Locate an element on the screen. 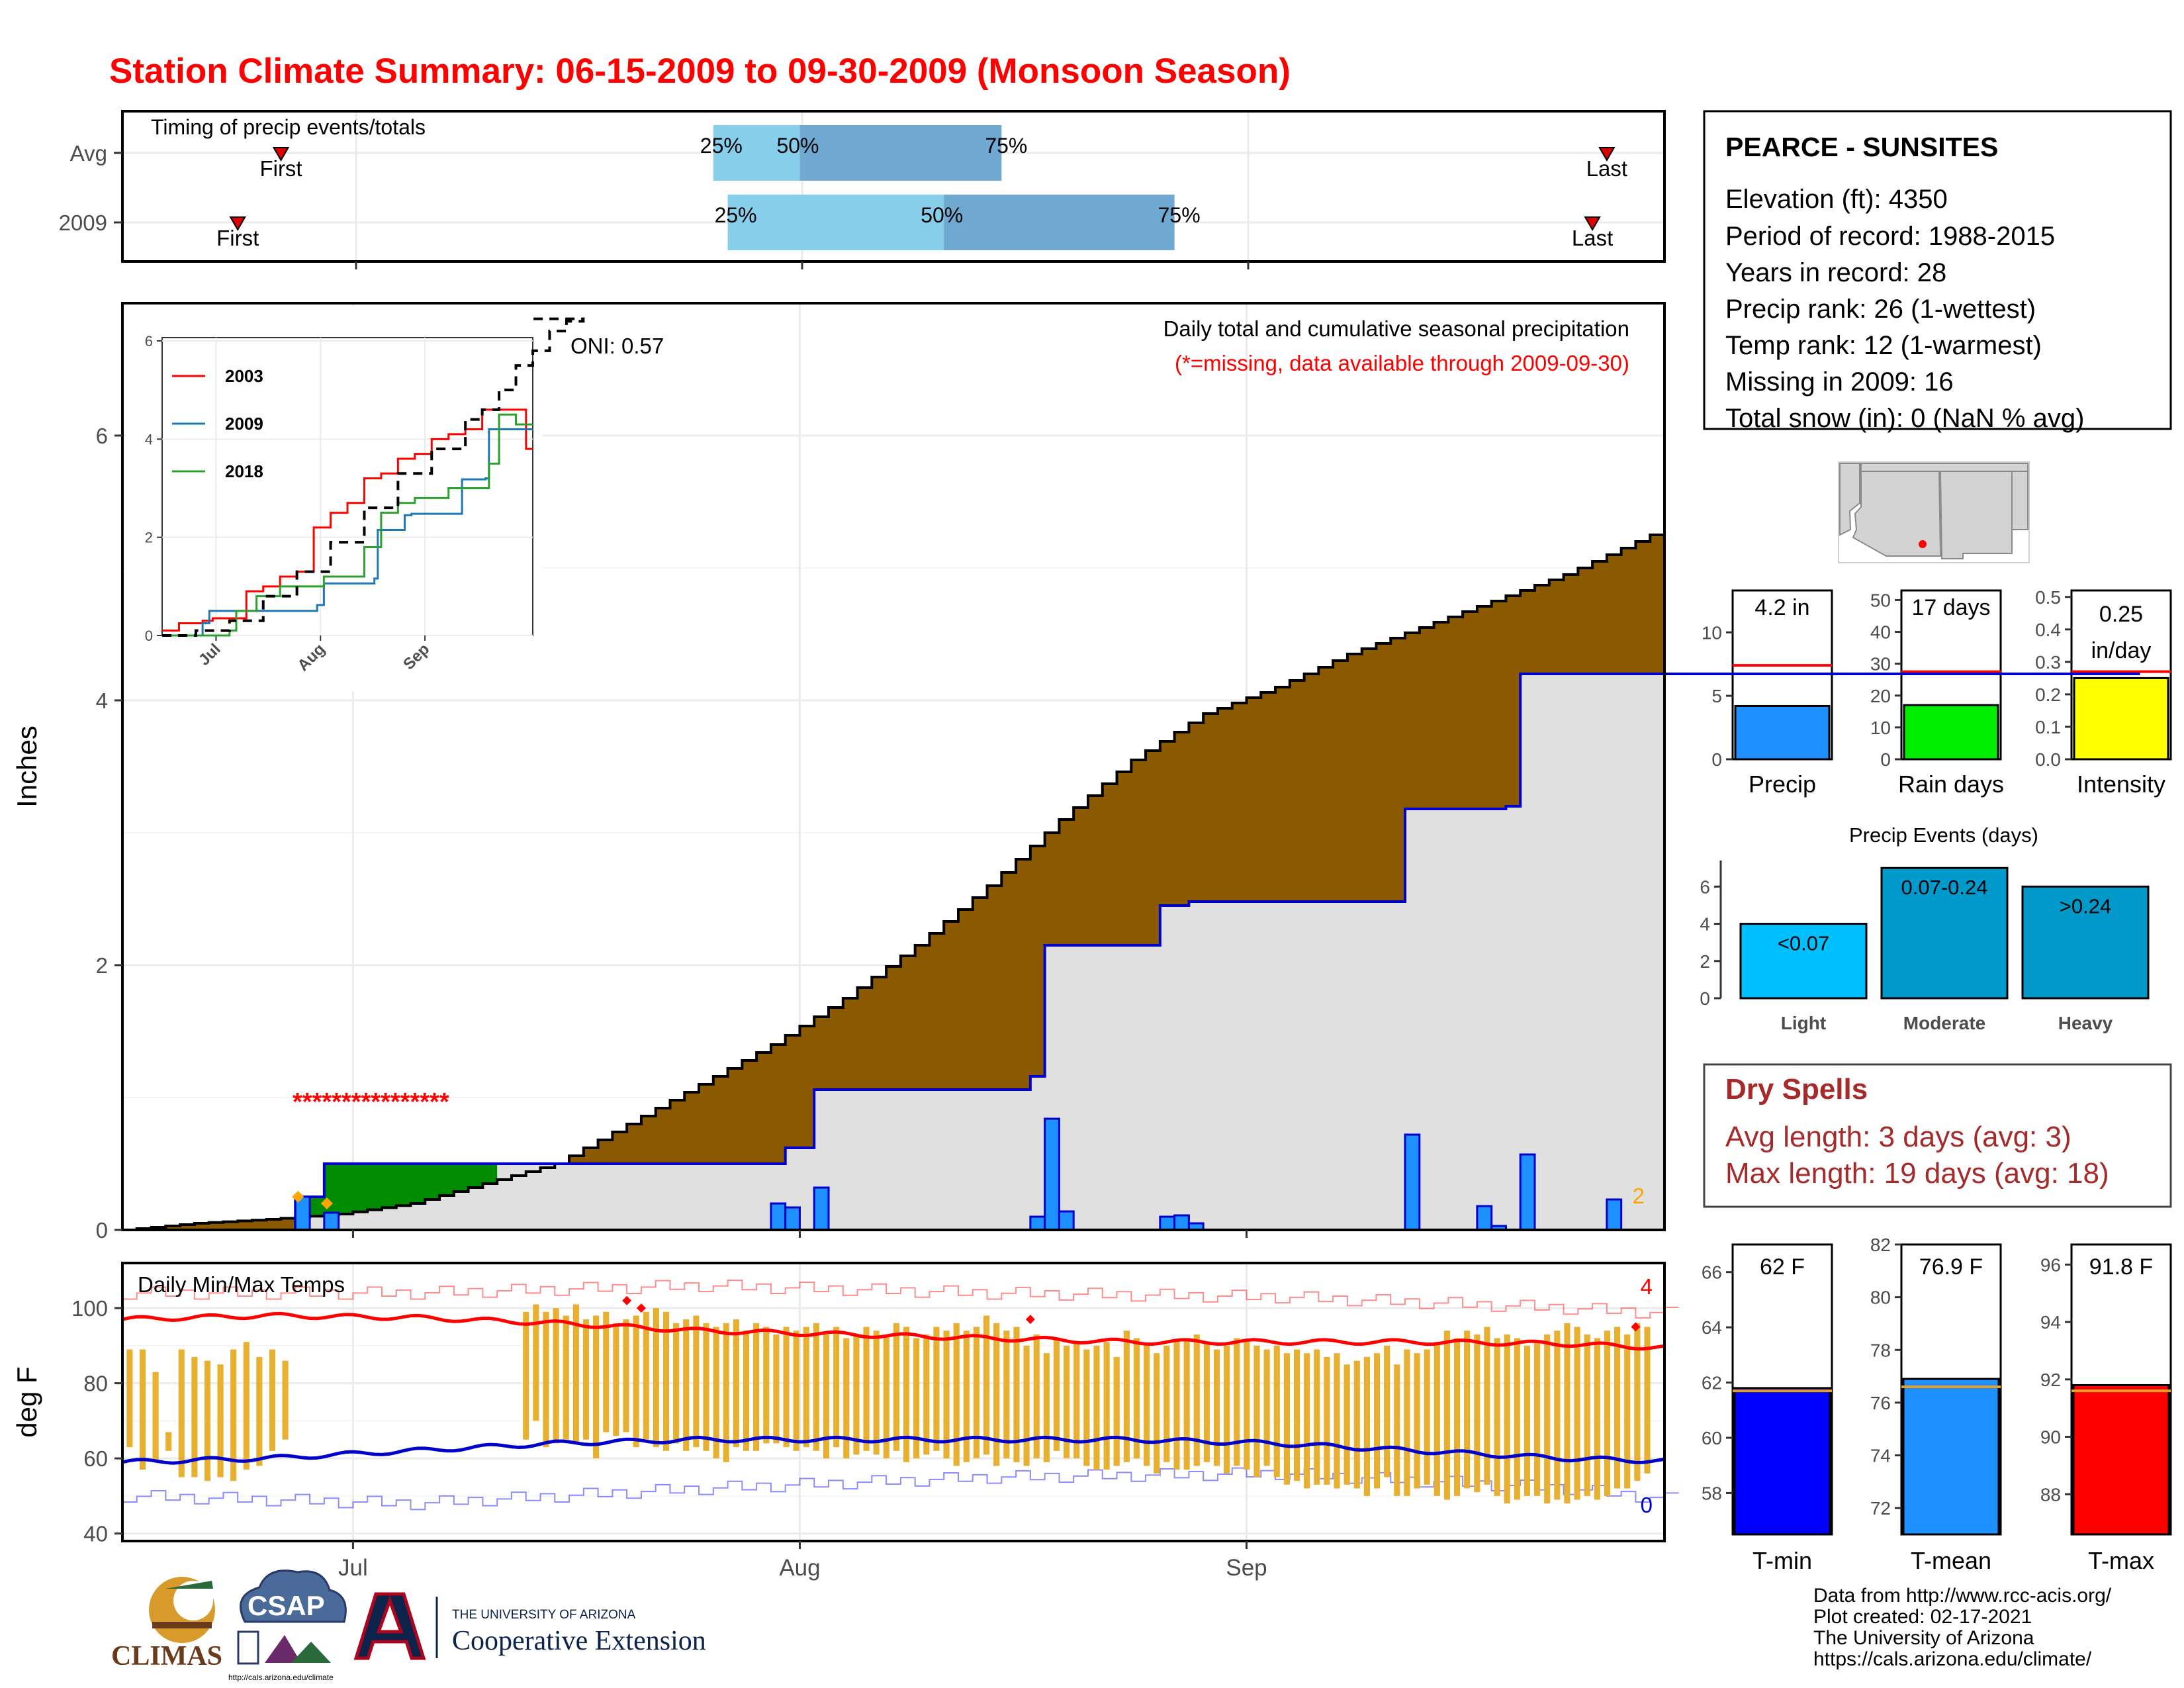  temp-stat-y-tick-label: 94 is located at coordinates (2050, 1322).